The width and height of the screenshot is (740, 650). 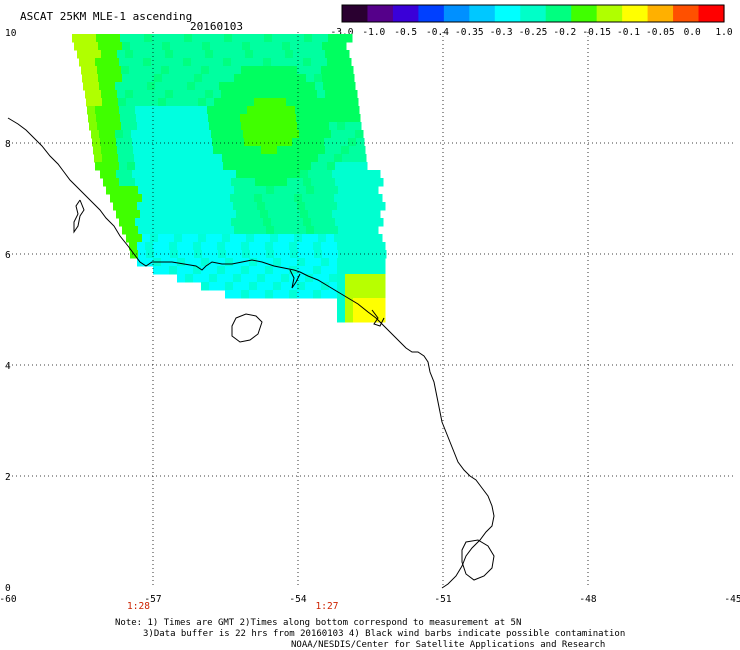 I want to click on latitude-label: 4, so click(x=8, y=366).